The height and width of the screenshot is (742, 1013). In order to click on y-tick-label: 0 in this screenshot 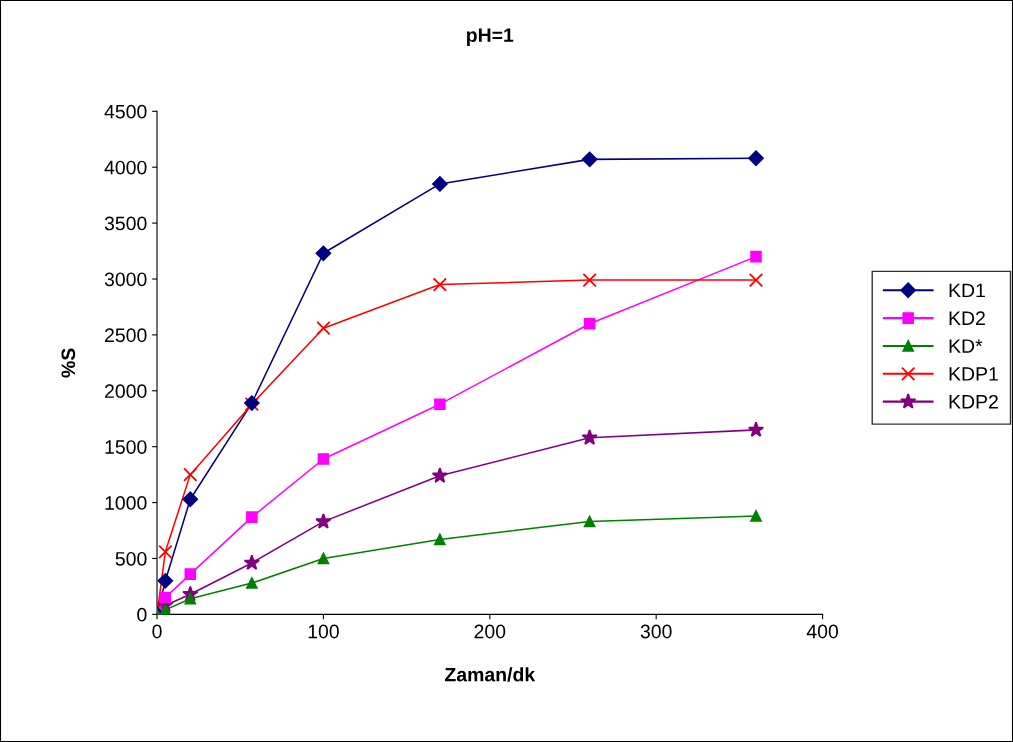, I will do `click(142, 614)`.